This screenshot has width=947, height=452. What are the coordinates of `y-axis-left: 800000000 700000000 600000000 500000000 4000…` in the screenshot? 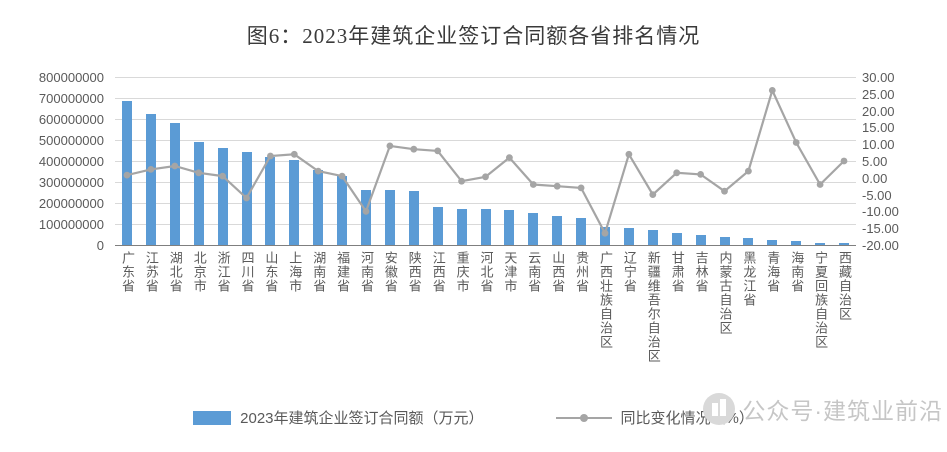 It's located at (54, 161).